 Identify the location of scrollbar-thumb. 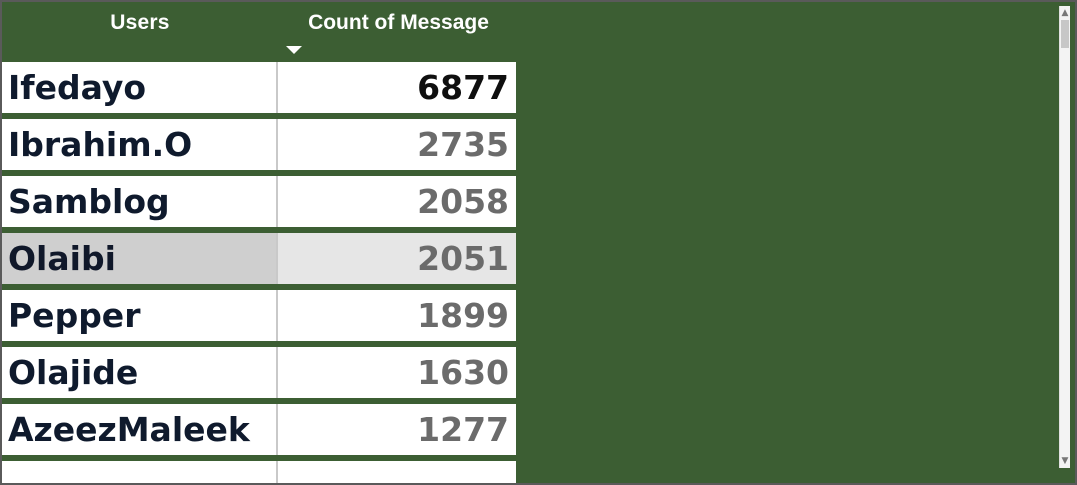
(1065, 34).